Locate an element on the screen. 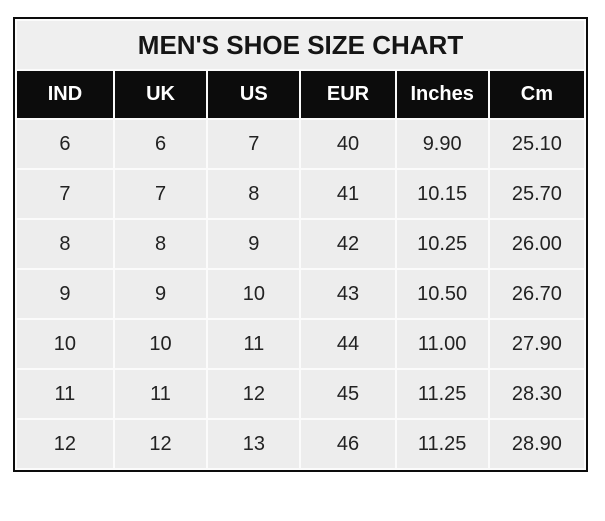  chart-title: MEN'S SHOE SIZE CHART is located at coordinates (300, 45).